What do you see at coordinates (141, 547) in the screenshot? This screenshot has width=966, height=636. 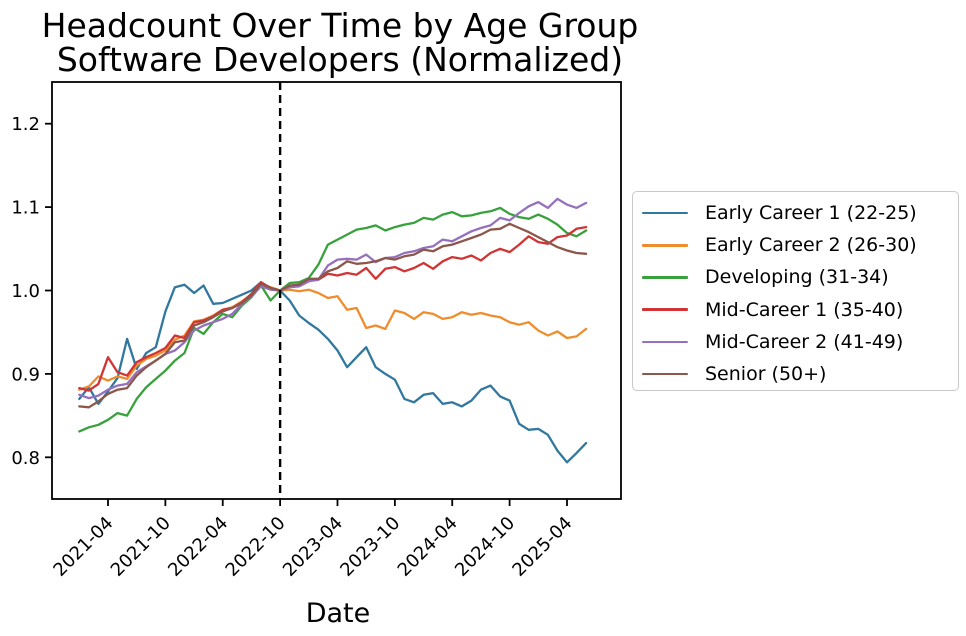 I see `x-tick-label: 2021-10` at bounding box center [141, 547].